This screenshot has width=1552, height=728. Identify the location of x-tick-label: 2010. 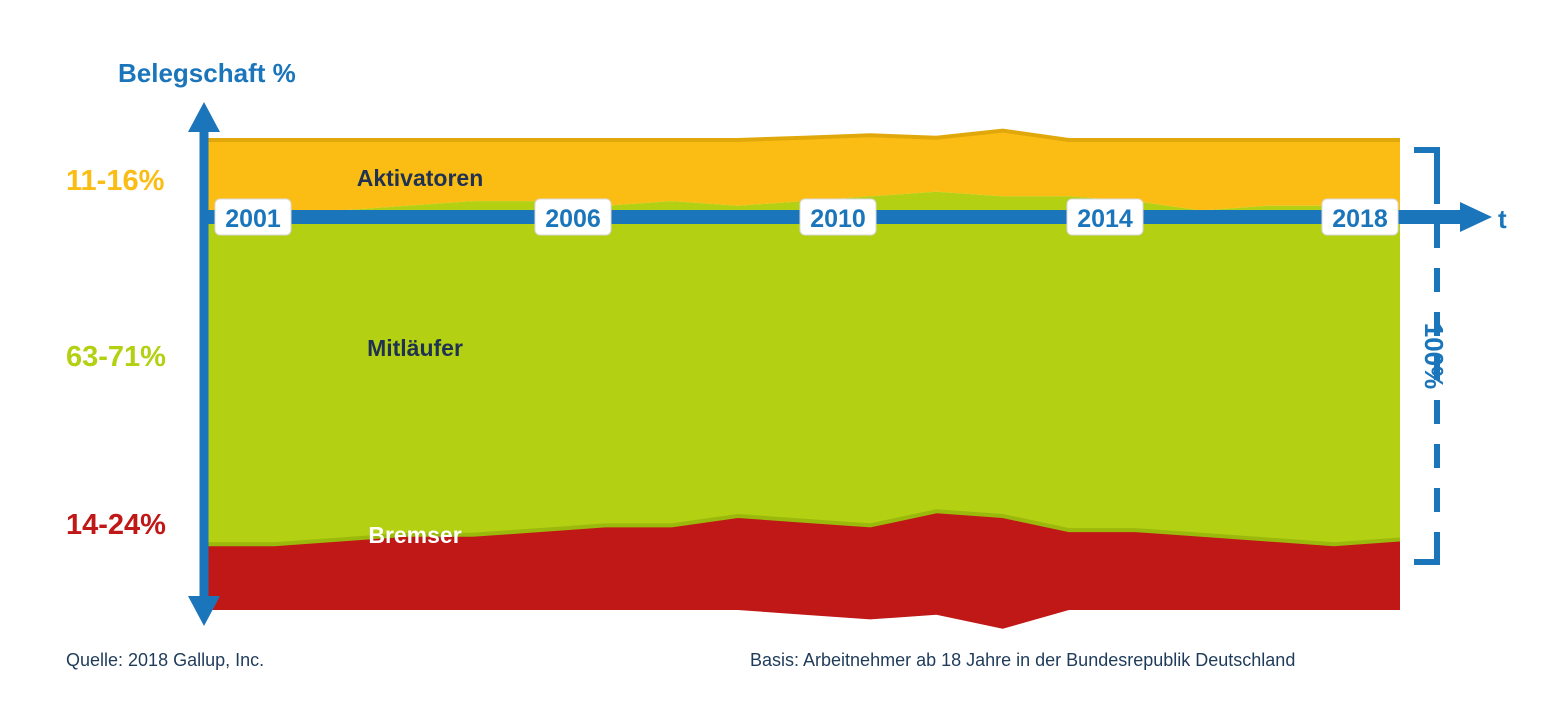
(838, 219).